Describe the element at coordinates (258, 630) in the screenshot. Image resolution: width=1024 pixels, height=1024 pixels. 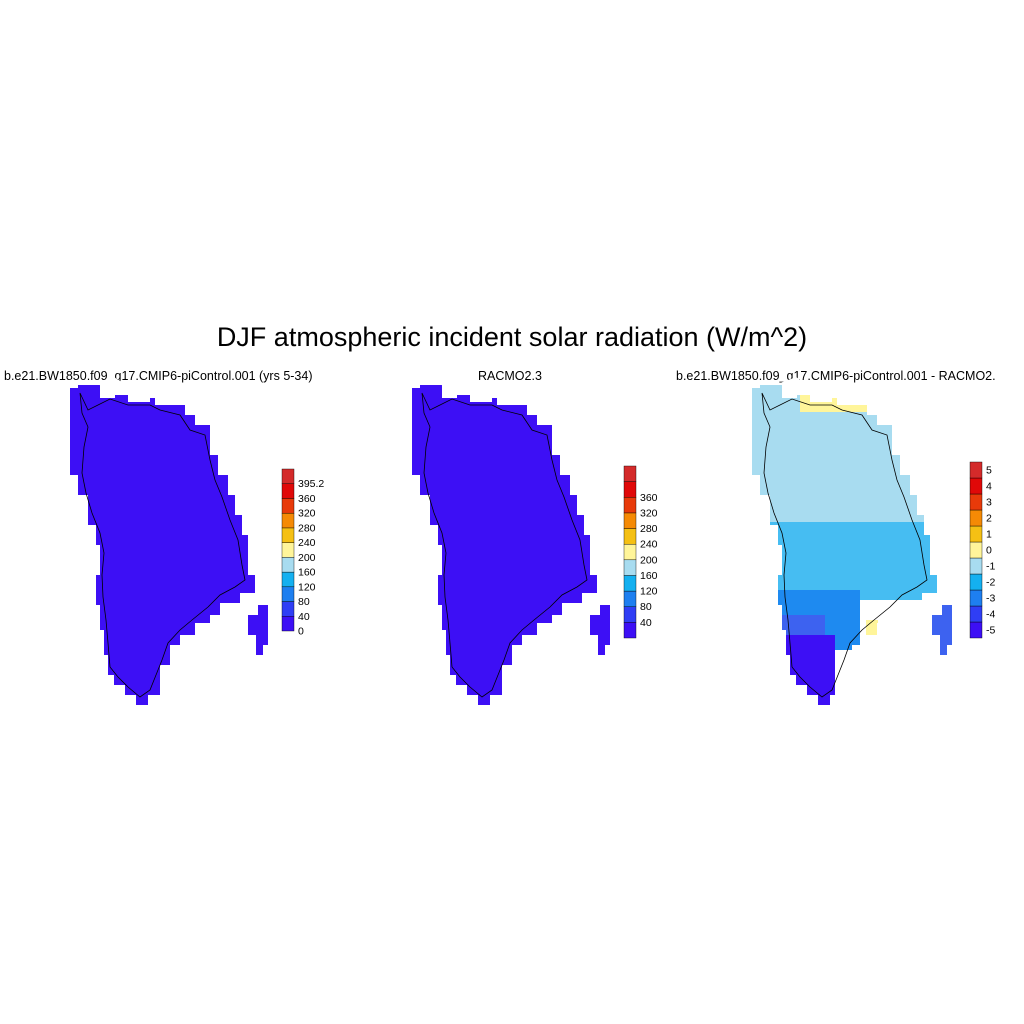
I see `panel-1-iceland-field` at that location.